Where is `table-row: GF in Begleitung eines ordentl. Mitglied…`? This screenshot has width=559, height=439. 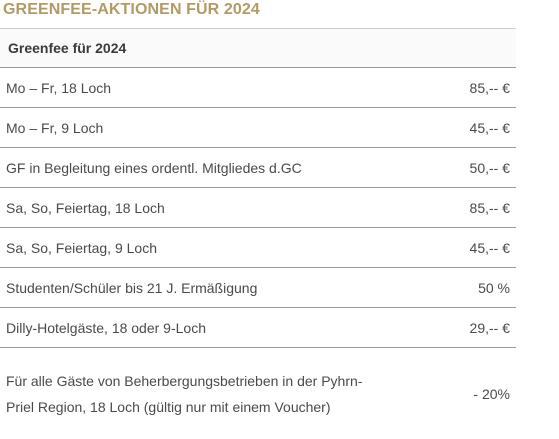
table-row: GF in Begleitung eines ordentl. Mitglied… is located at coordinates (258, 168).